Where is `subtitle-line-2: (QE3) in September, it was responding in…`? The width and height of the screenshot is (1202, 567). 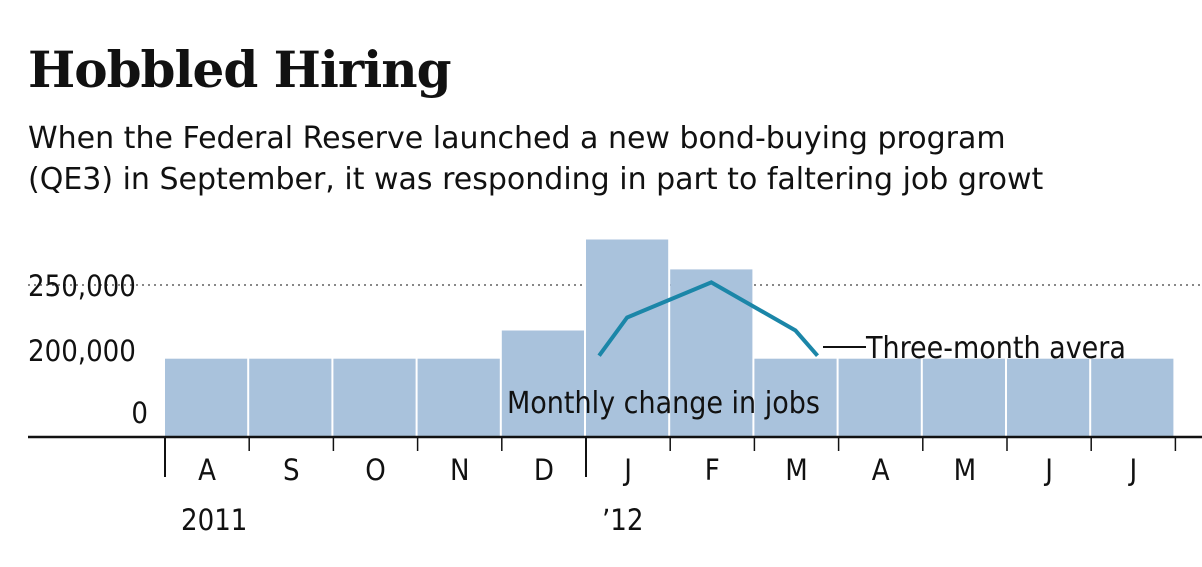 subtitle-line-2: (QE3) in September, it was responding in… is located at coordinates (536, 179).